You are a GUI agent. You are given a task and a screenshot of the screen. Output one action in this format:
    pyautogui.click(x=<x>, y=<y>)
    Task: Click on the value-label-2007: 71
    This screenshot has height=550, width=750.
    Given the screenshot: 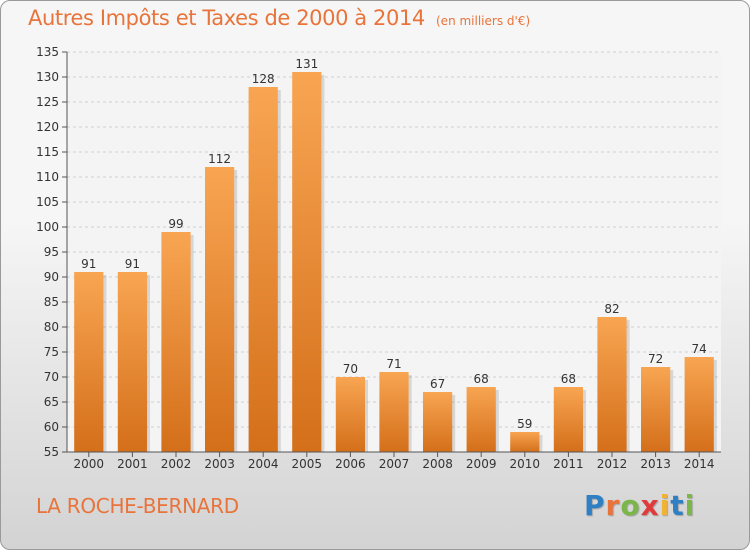 What is the action you would take?
    pyautogui.click(x=393, y=364)
    